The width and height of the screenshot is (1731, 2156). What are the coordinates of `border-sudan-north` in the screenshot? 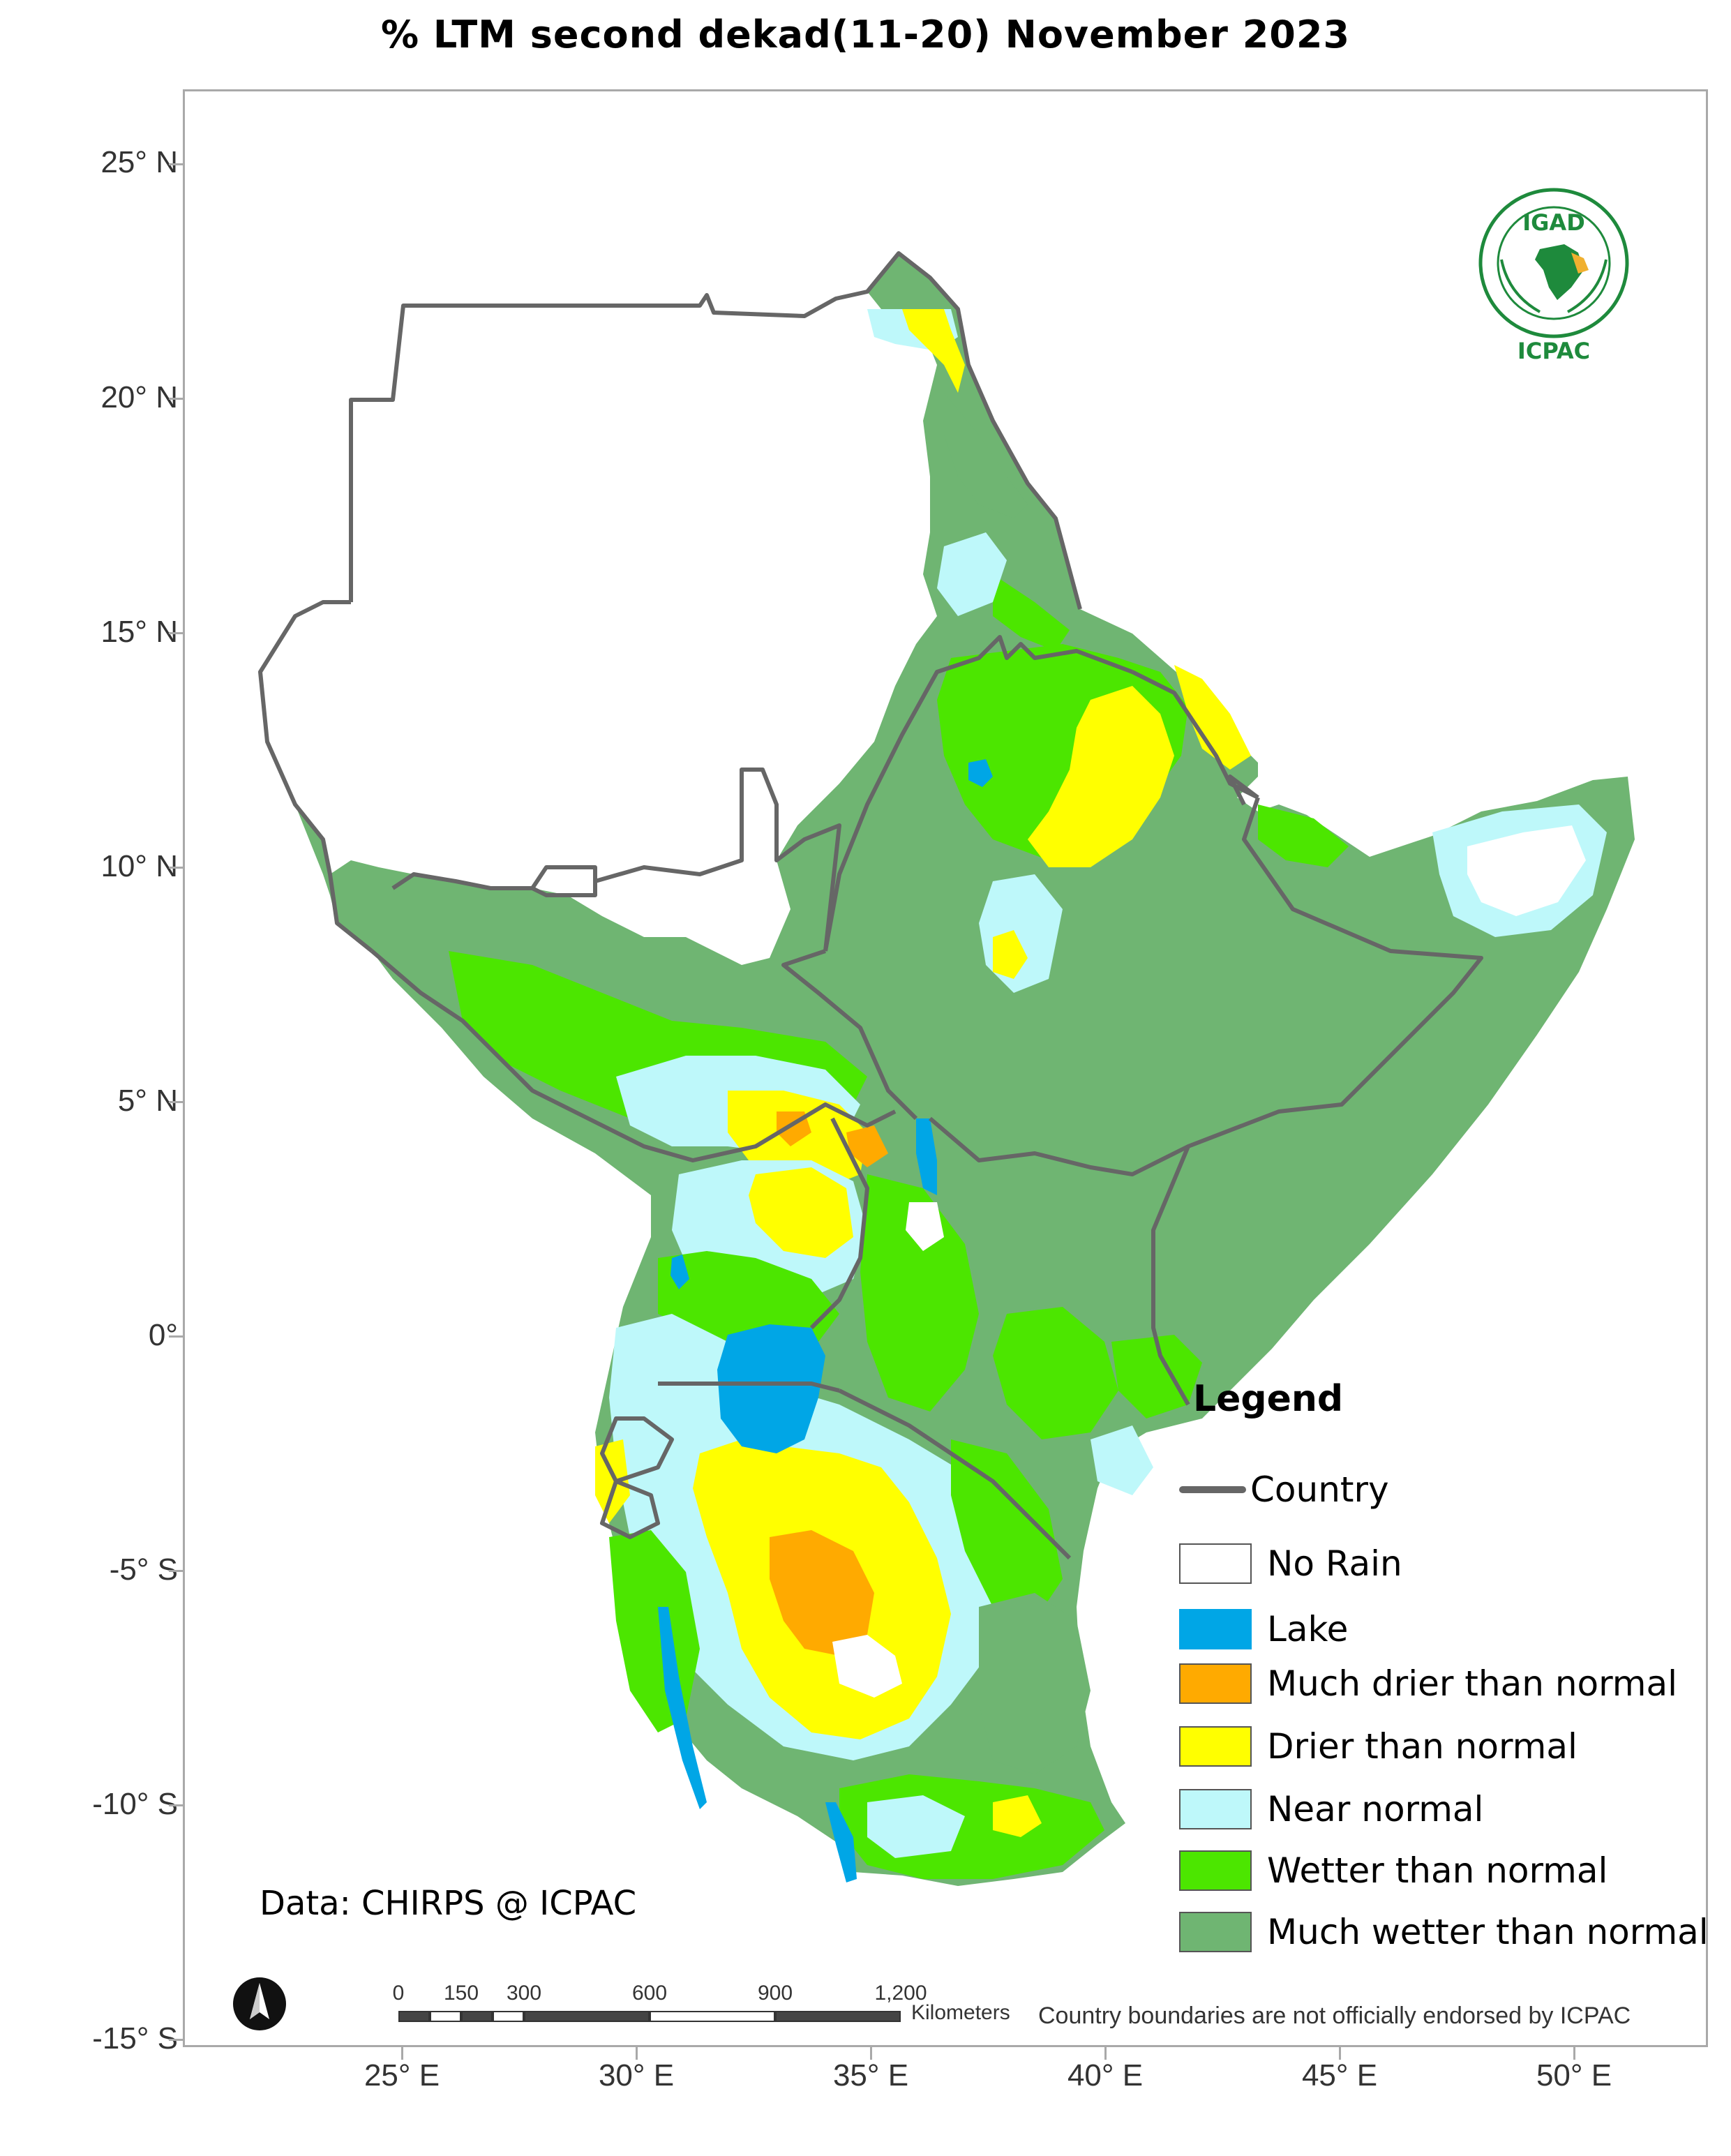 It's located at (715, 430).